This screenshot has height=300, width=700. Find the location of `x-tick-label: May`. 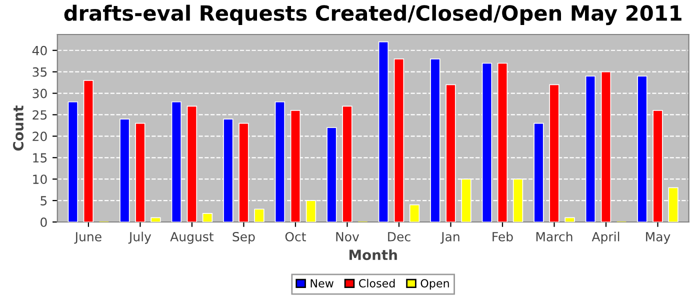

x-tick-label: May is located at coordinates (658, 238).